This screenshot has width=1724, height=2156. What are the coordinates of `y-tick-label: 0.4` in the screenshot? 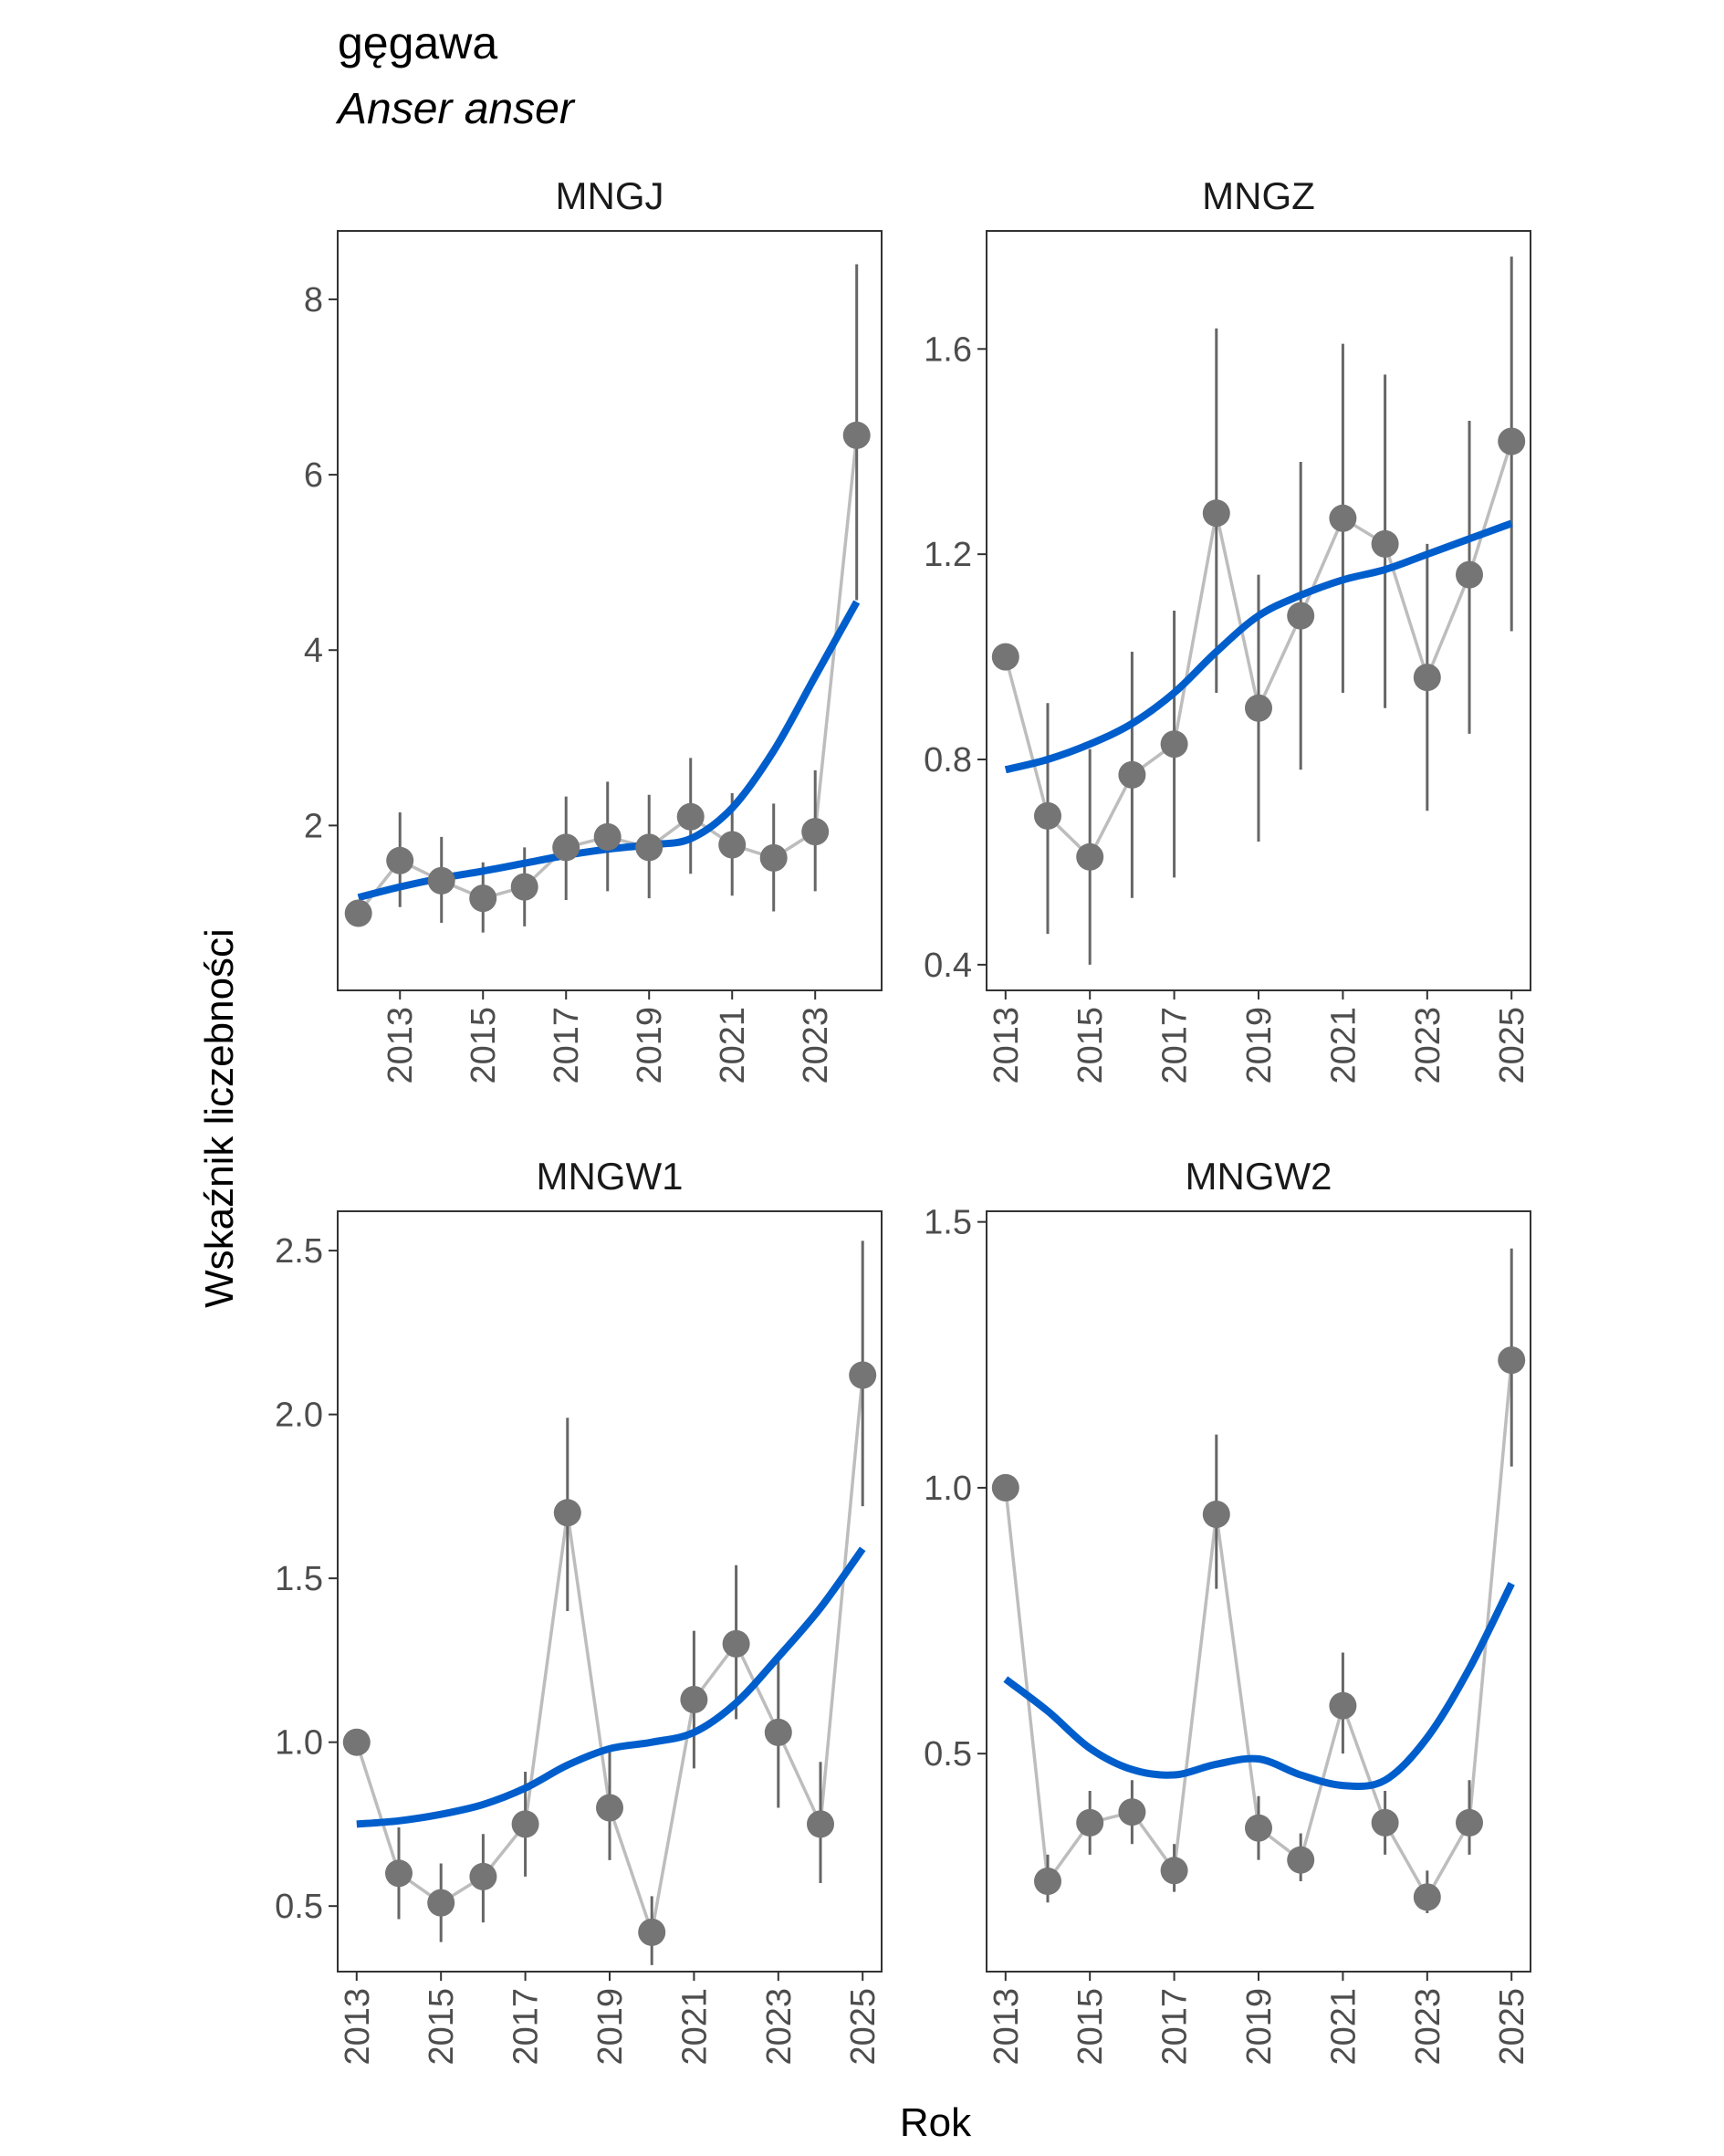 It's located at (948, 966).